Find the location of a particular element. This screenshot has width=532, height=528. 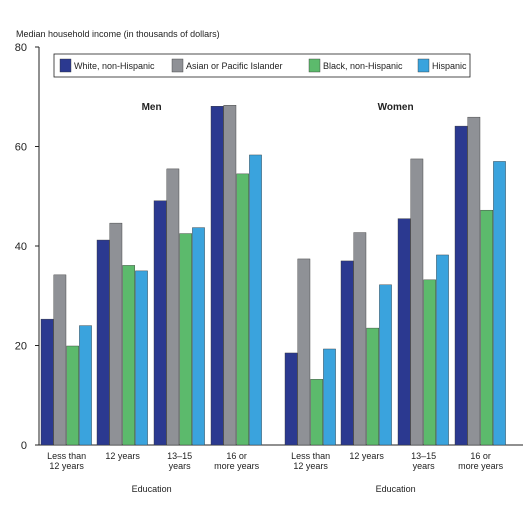

y-tick-label: 20 is located at coordinates (21, 347).